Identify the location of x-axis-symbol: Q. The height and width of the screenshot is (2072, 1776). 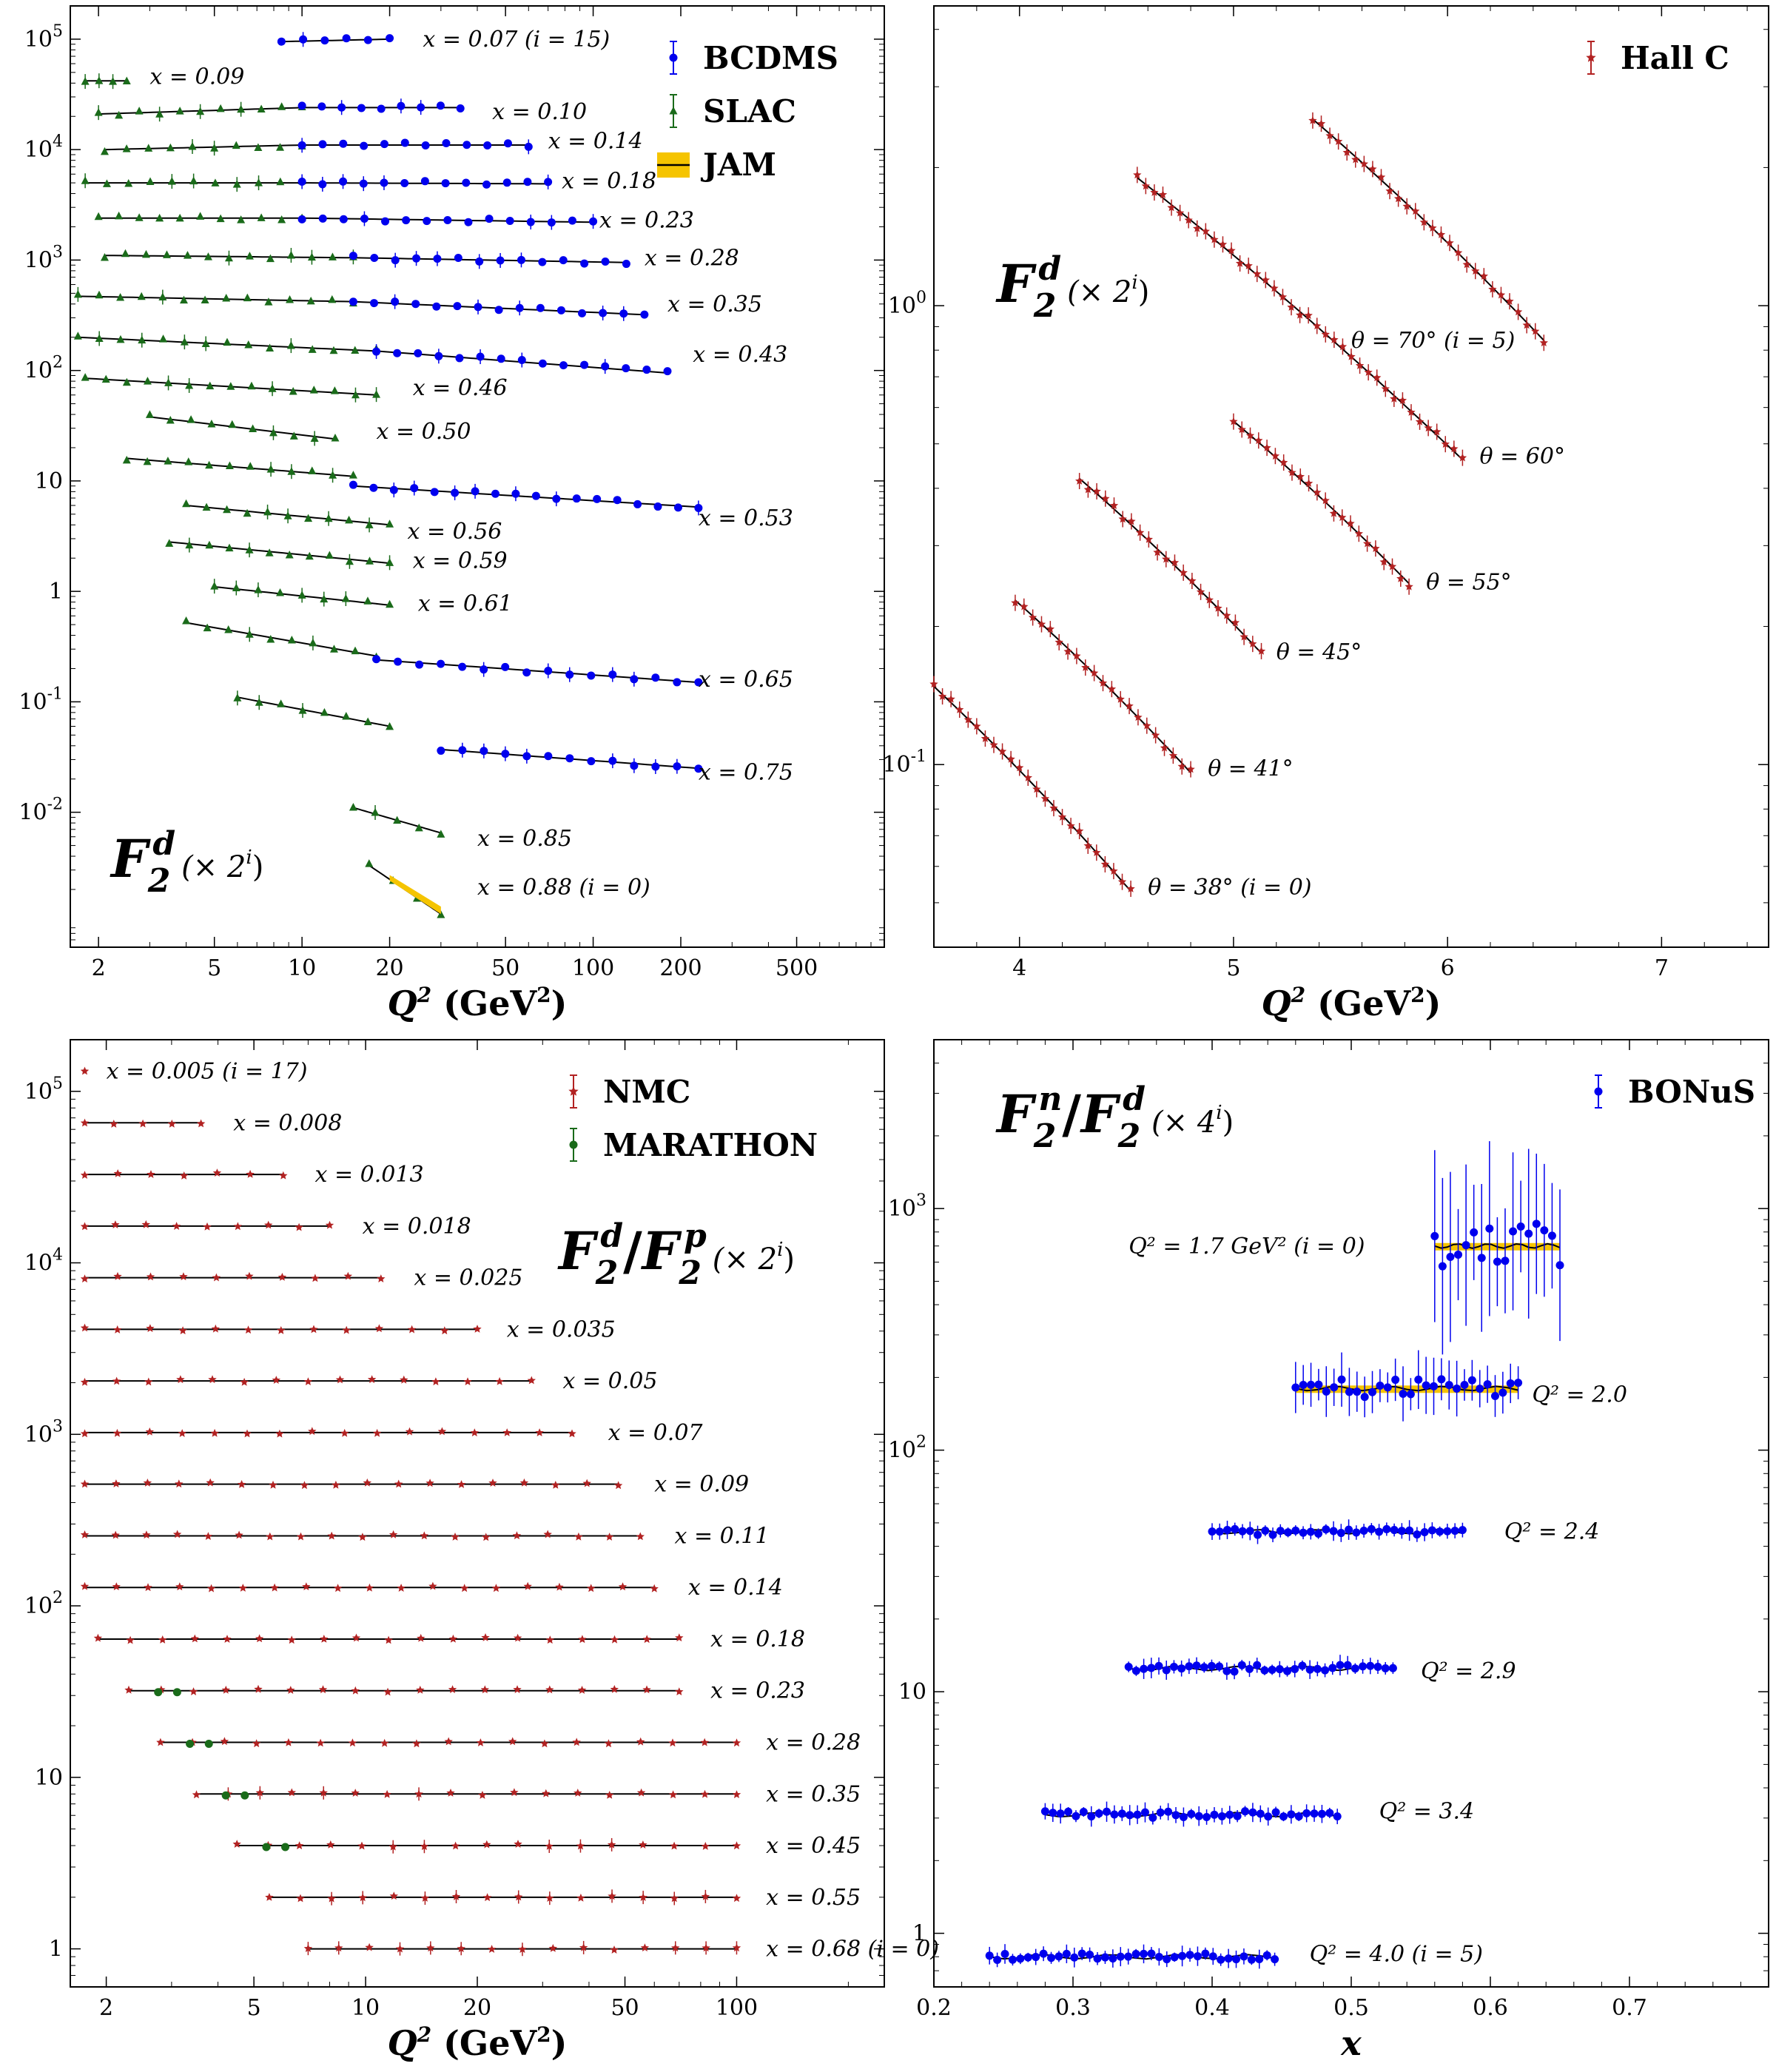
(402, 1003).